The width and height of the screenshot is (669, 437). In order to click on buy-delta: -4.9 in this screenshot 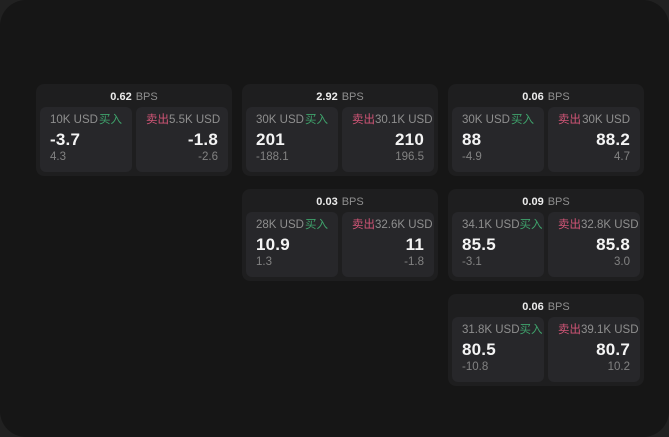, I will do `click(472, 157)`.